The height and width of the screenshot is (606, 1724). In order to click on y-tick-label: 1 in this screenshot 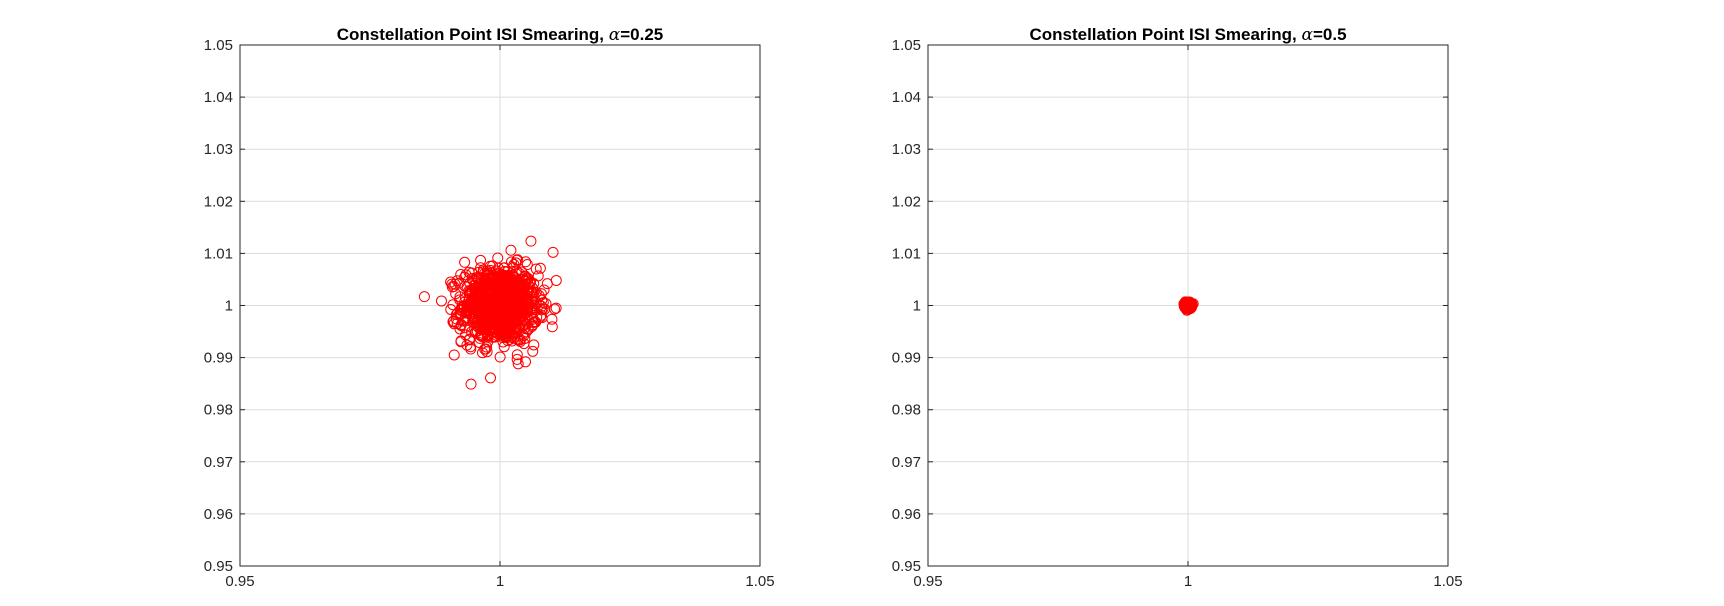, I will do `click(917, 306)`.